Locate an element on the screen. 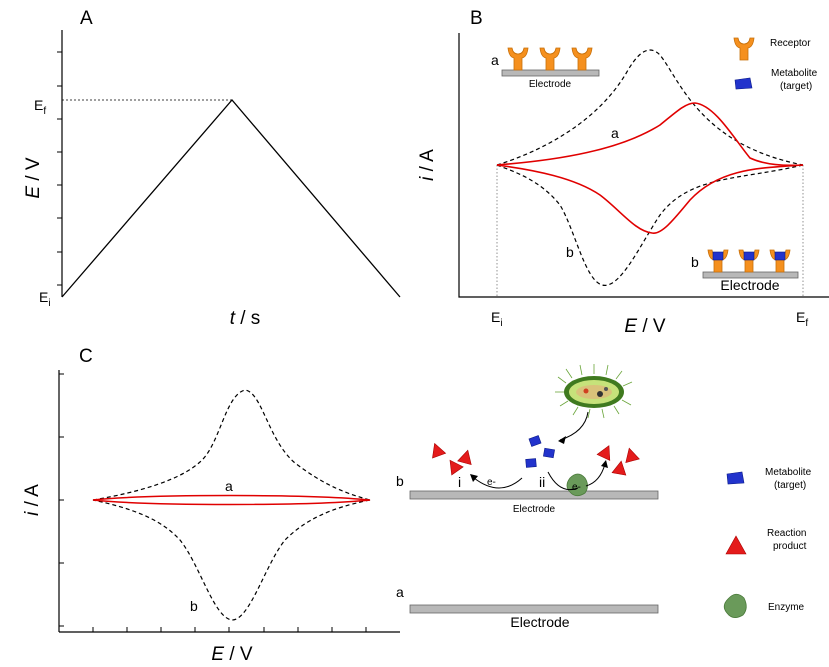 Image resolution: width=829 pixels, height=667 pixels. panel-b-legend: Receptor Metabolite (target) is located at coordinates (775, 64).